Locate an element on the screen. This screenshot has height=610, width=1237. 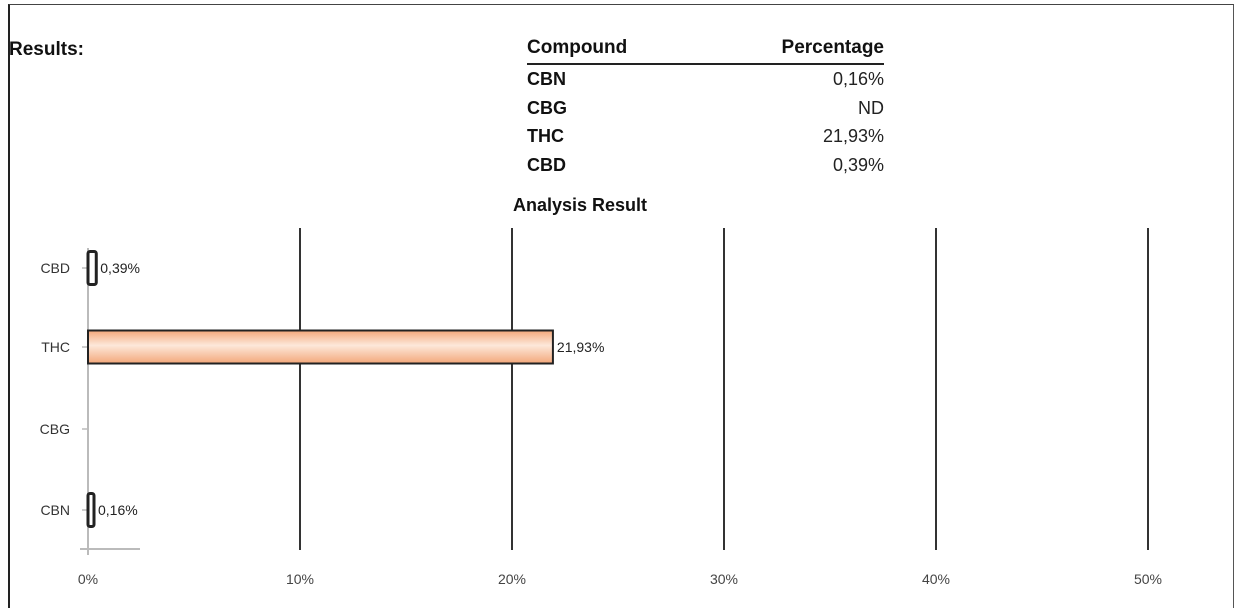
compound-cell: CBD is located at coordinates (546, 164).